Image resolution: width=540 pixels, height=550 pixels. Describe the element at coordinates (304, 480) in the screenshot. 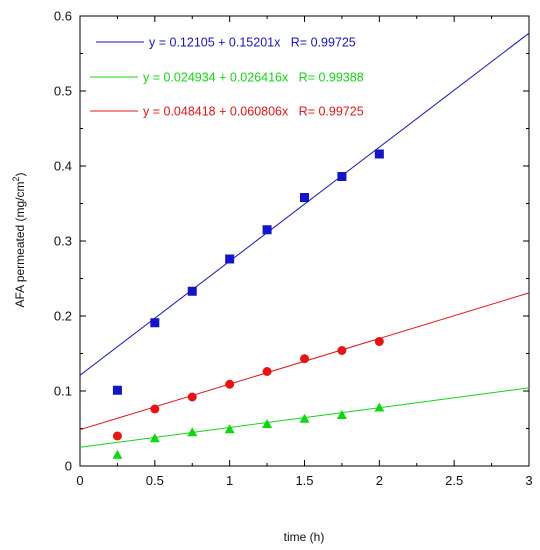

I see `x-tick-label: 1.5` at that location.